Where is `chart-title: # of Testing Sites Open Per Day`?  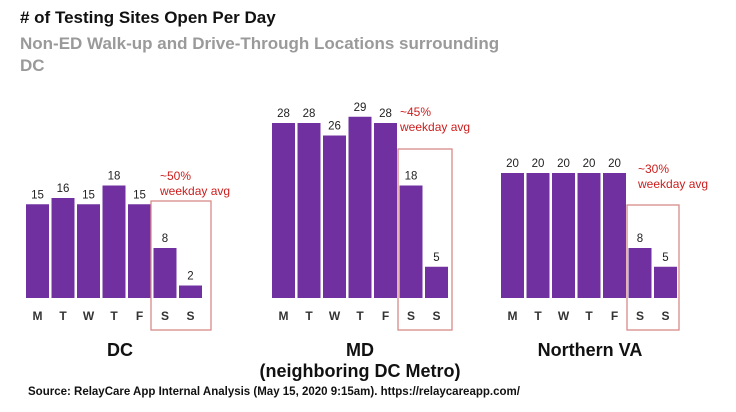 chart-title: # of Testing Sites Open Per Day is located at coordinates (148, 17).